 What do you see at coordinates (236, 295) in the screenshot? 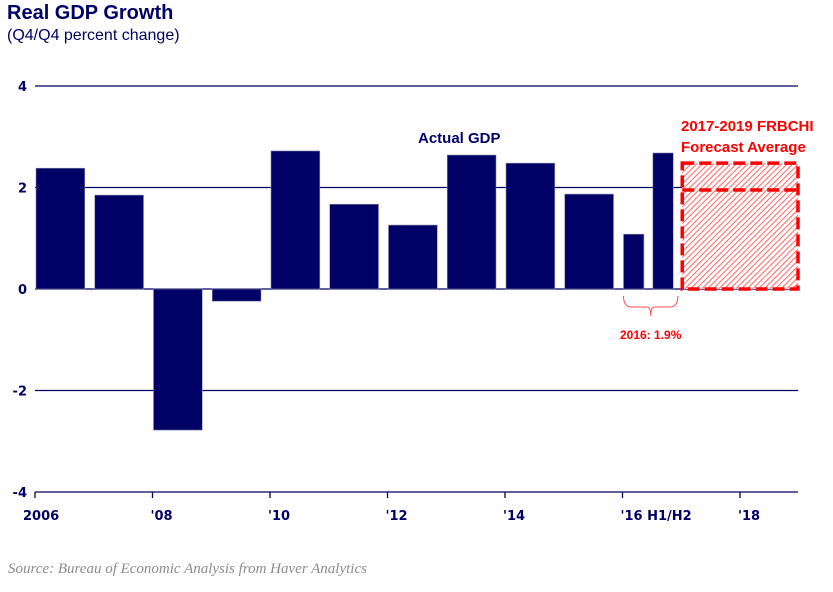
I see `bar-2009` at bounding box center [236, 295].